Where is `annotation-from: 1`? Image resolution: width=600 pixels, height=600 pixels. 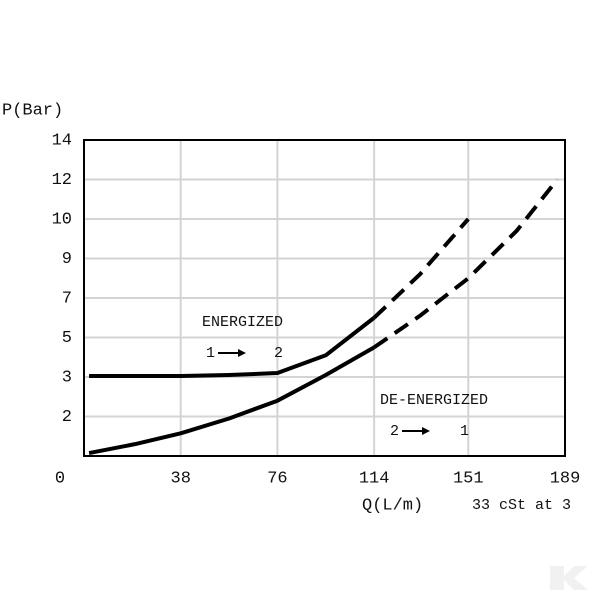 annotation-from: 1 is located at coordinates (210, 353).